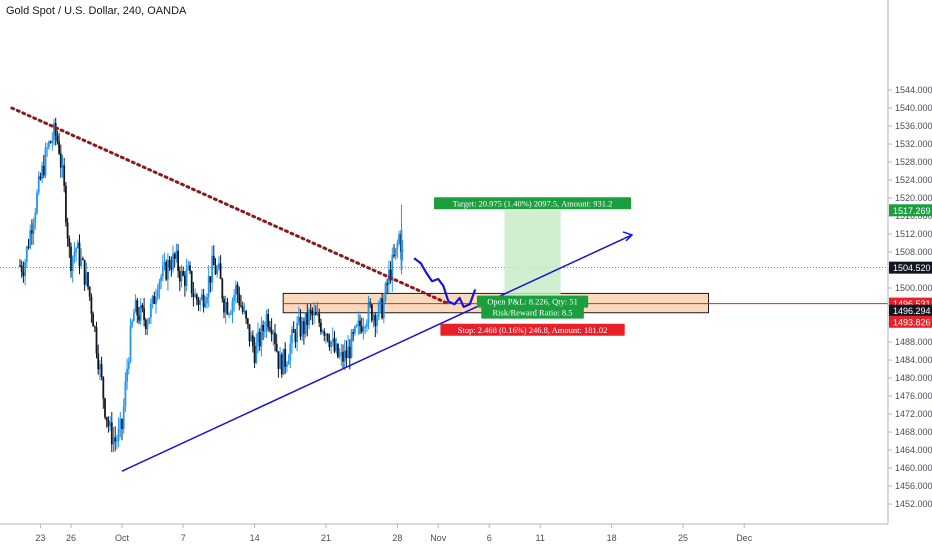 The width and height of the screenshot is (932, 550). What do you see at coordinates (913, 360) in the screenshot?
I see `price-tick-label: 1484.000` at bounding box center [913, 360].